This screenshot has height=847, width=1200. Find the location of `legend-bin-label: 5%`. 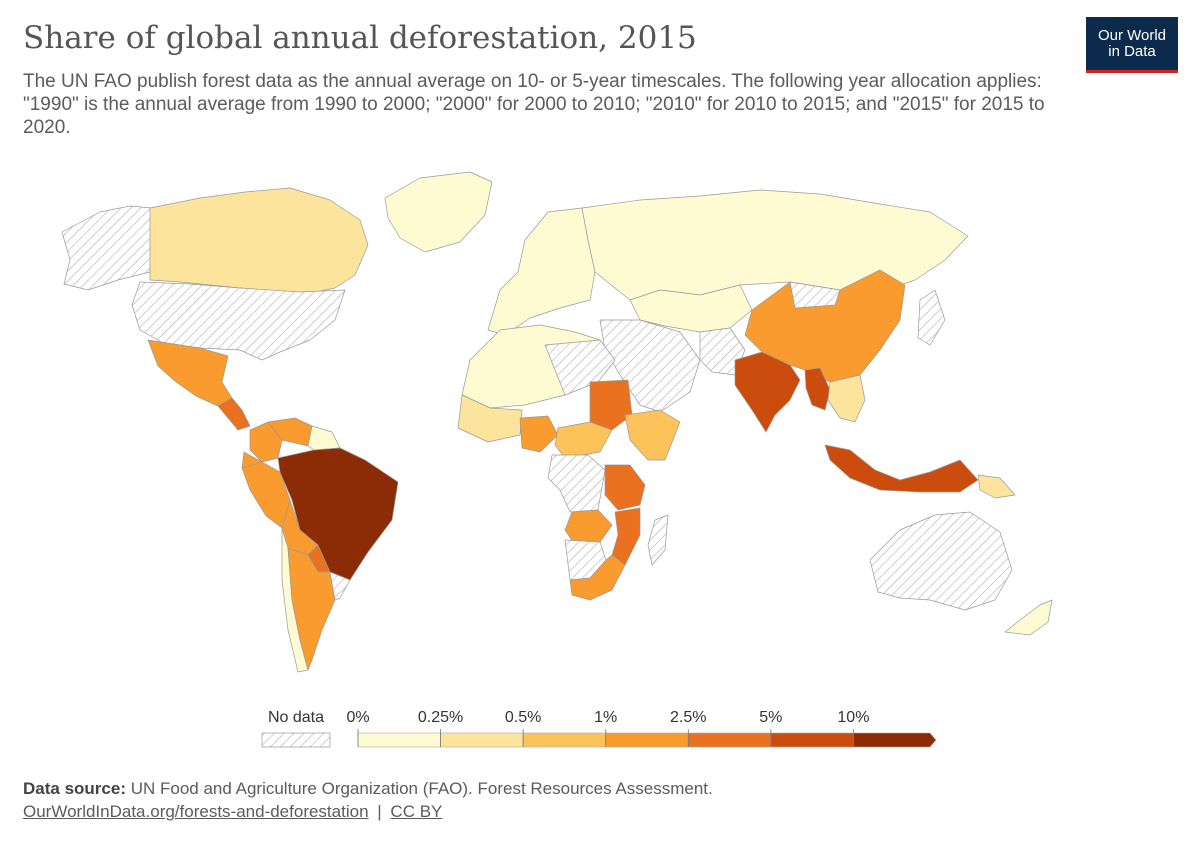

legend-bin-label: 5% is located at coordinates (770, 717).